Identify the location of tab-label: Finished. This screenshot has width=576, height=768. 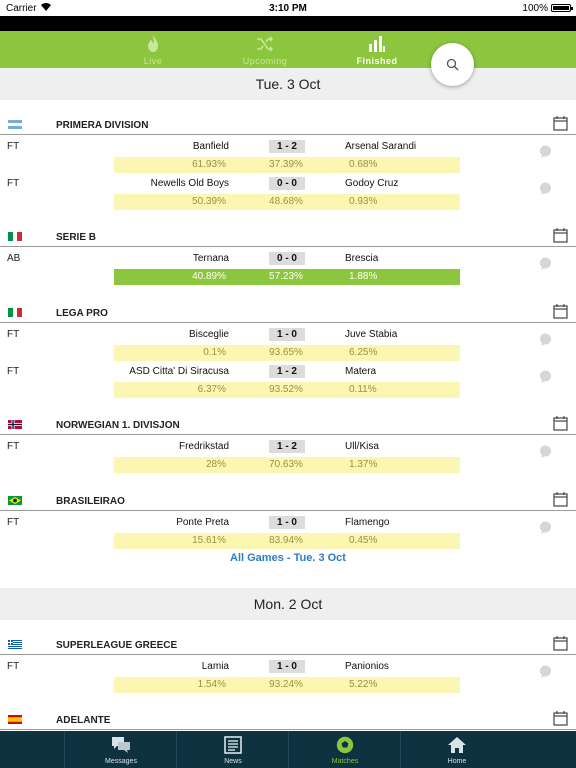
(377, 61).